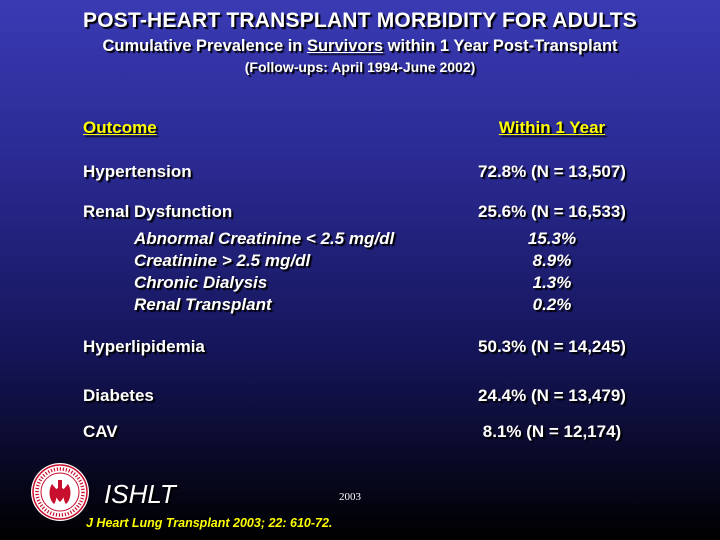 Image resolution: width=720 pixels, height=540 pixels. I want to click on followup-dates: (Follow-ups: April 1994-June 2002), so click(360, 67).